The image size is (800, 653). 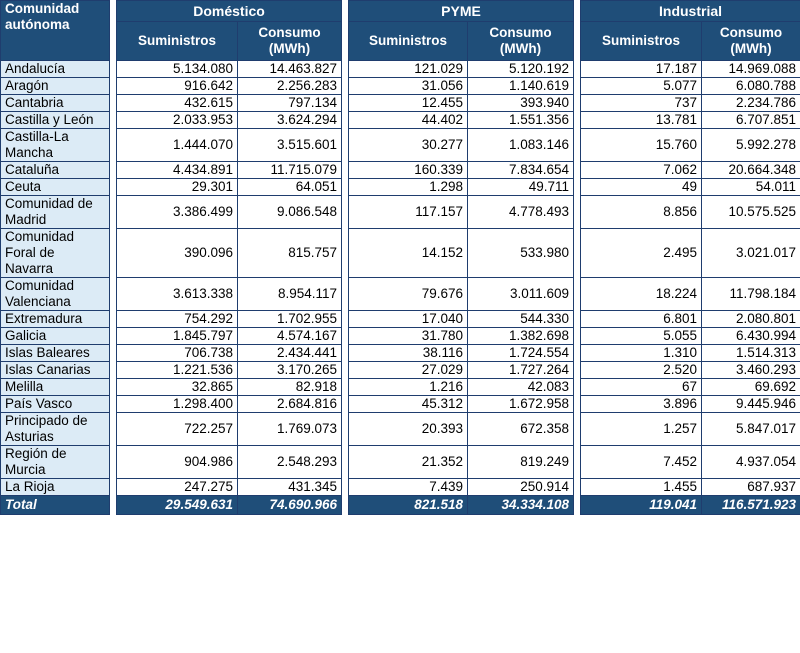 What do you see at coordinates (289, 145) in the screenshot?
I see `value-cell: 3.515.601` at bounding box center [289, 145].